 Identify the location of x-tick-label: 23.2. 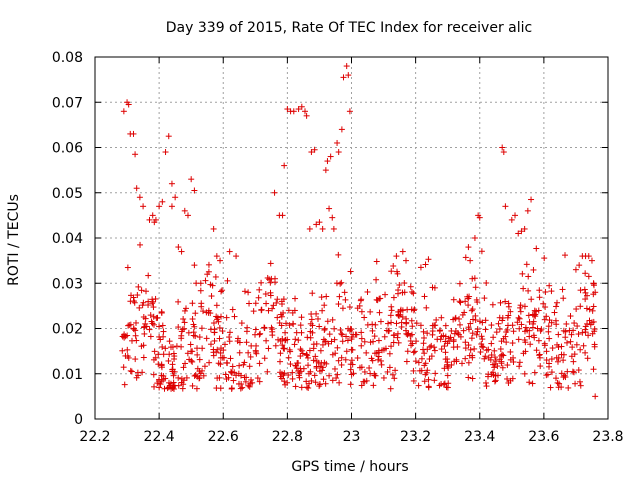
(415, 437).